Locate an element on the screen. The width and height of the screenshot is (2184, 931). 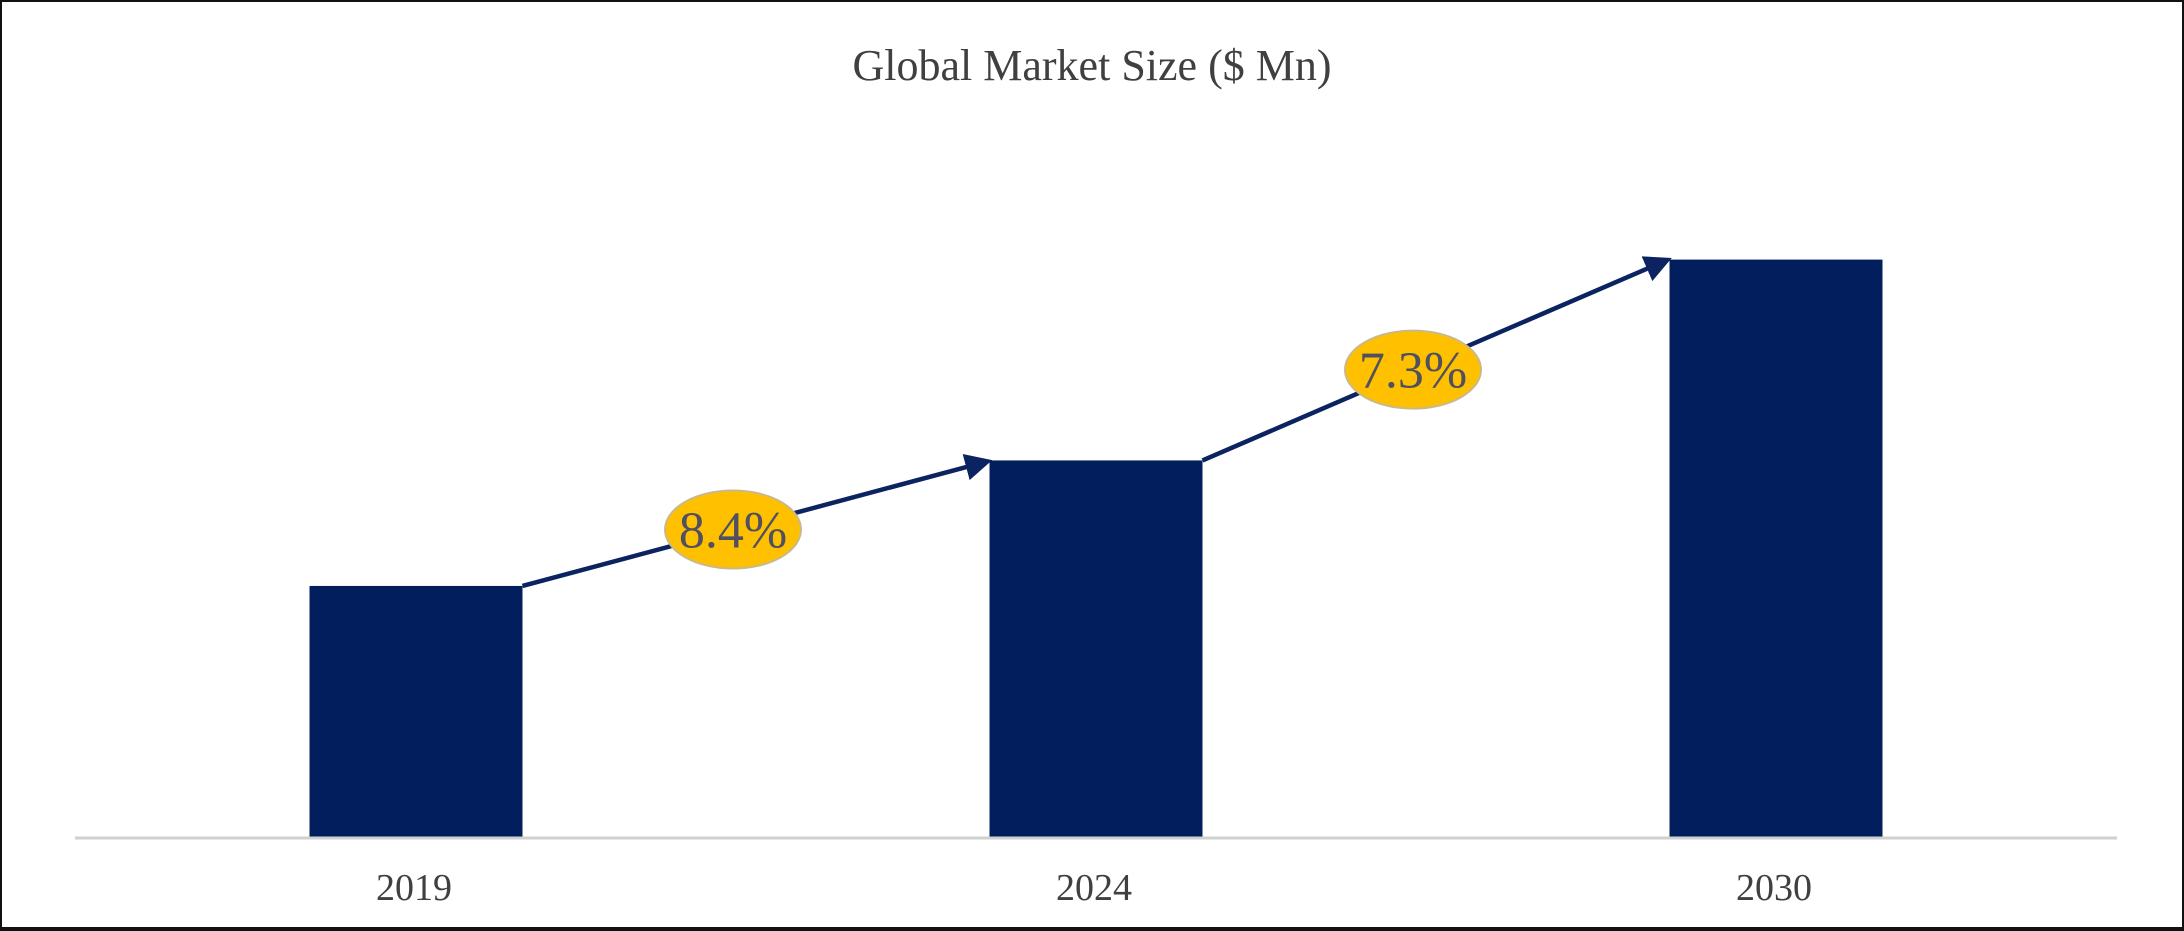
bar-2019 is located at coordinates (416, 711).